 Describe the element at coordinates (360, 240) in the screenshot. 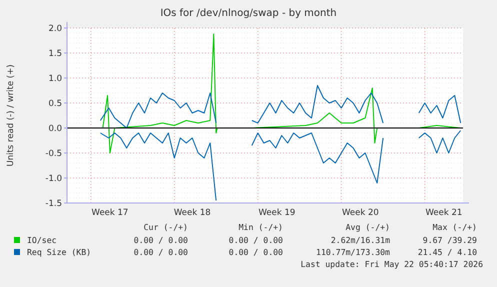

I see `text: 2.62m/16.31m` at that location.